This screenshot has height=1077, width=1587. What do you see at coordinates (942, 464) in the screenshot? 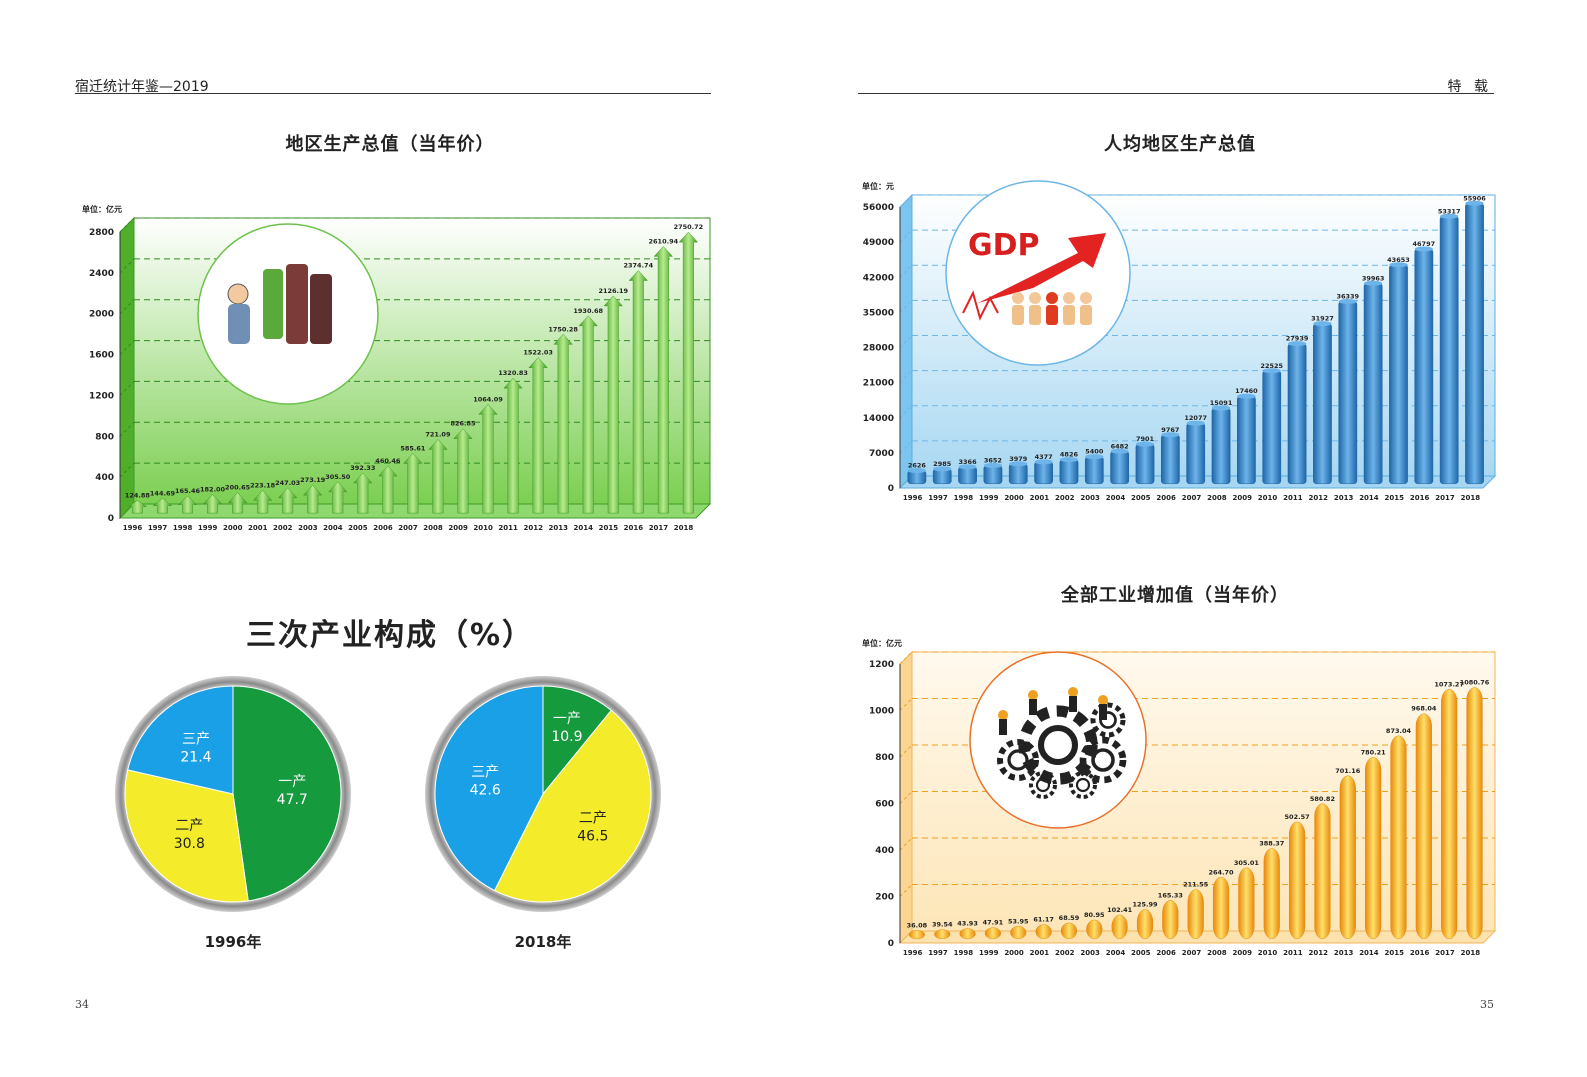
I see `data-label: 2985` at bounding box center [942, 464].